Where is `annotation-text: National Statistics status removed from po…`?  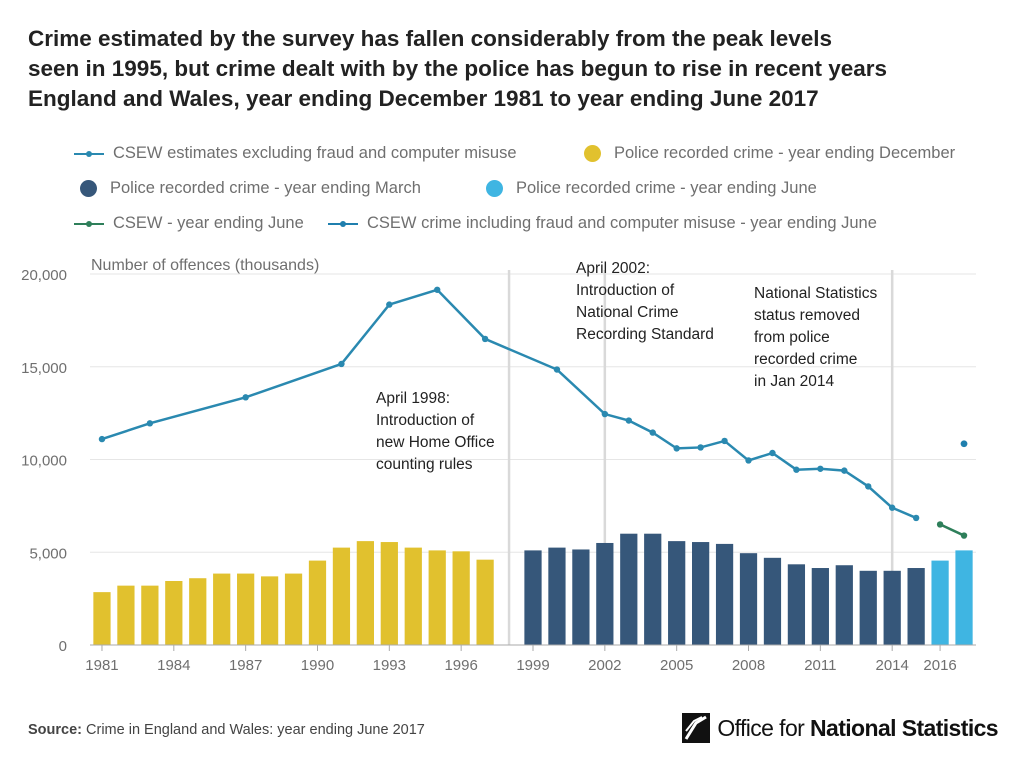
annotation-text: National Statistics status removed from po… is located at coordinates (815, 337).